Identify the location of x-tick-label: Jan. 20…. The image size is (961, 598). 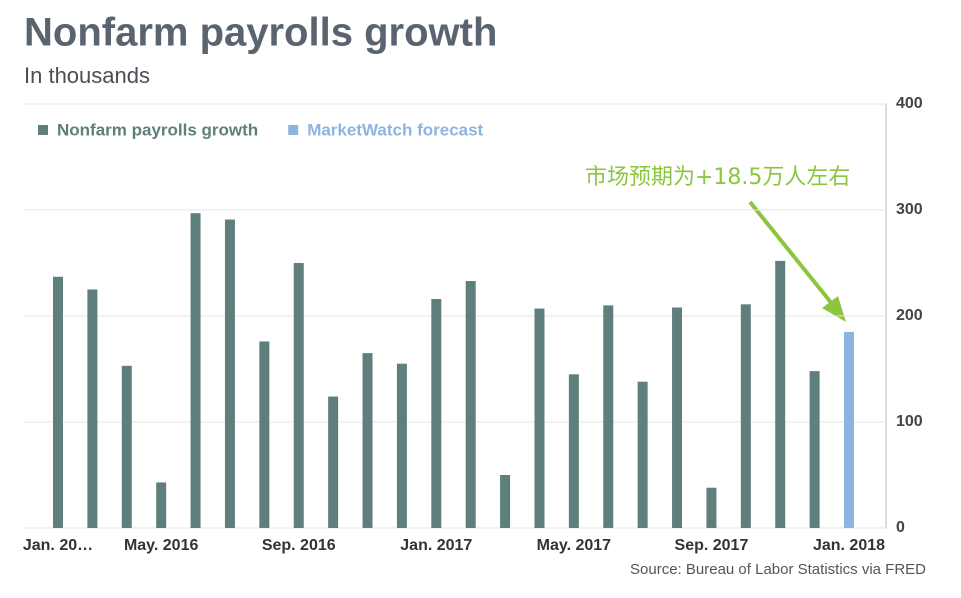
(58, 545).